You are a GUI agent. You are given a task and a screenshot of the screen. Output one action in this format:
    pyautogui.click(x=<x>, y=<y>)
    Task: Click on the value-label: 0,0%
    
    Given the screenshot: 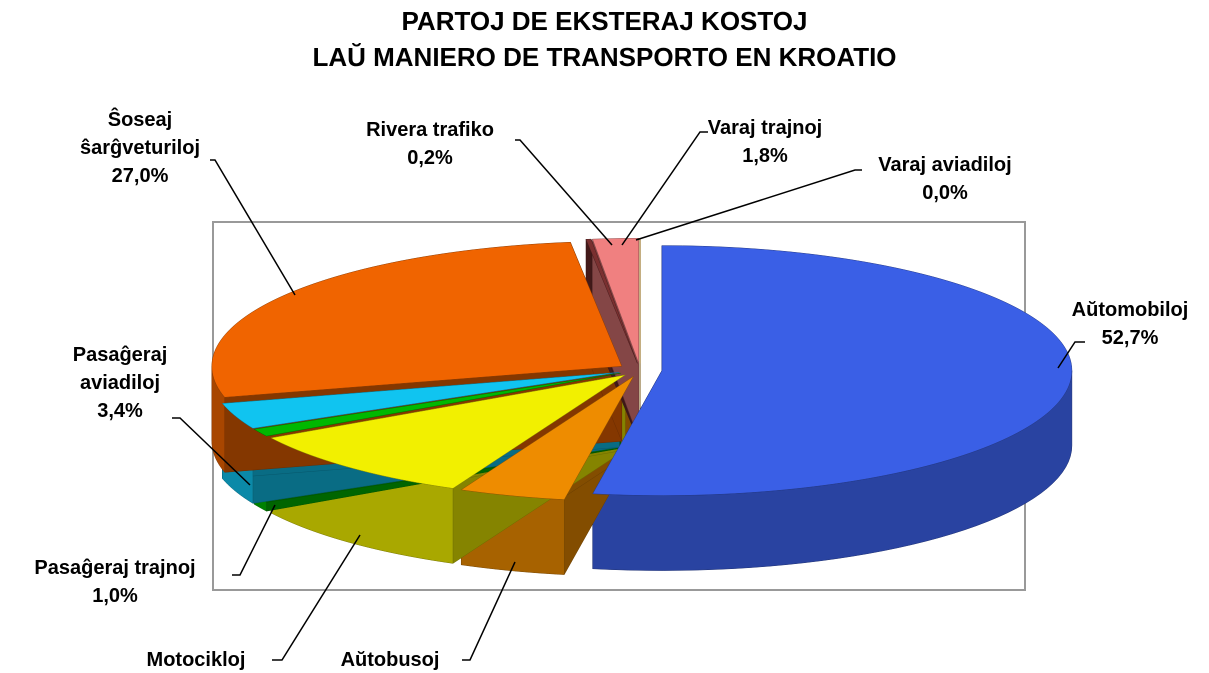 What is the action you would take?
    pyautogui.click(x=945, y=193)
    